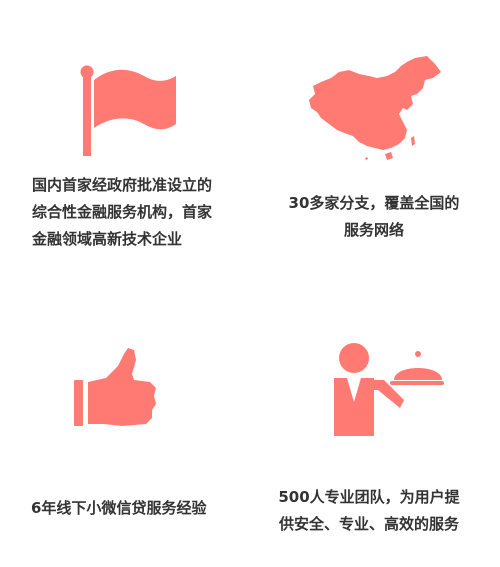 This screenshot has width=500, height=567. What do you see at coordinates (375, 108) in the screenshot?
I see `china-map-icon` at bounding box center [375, 108].